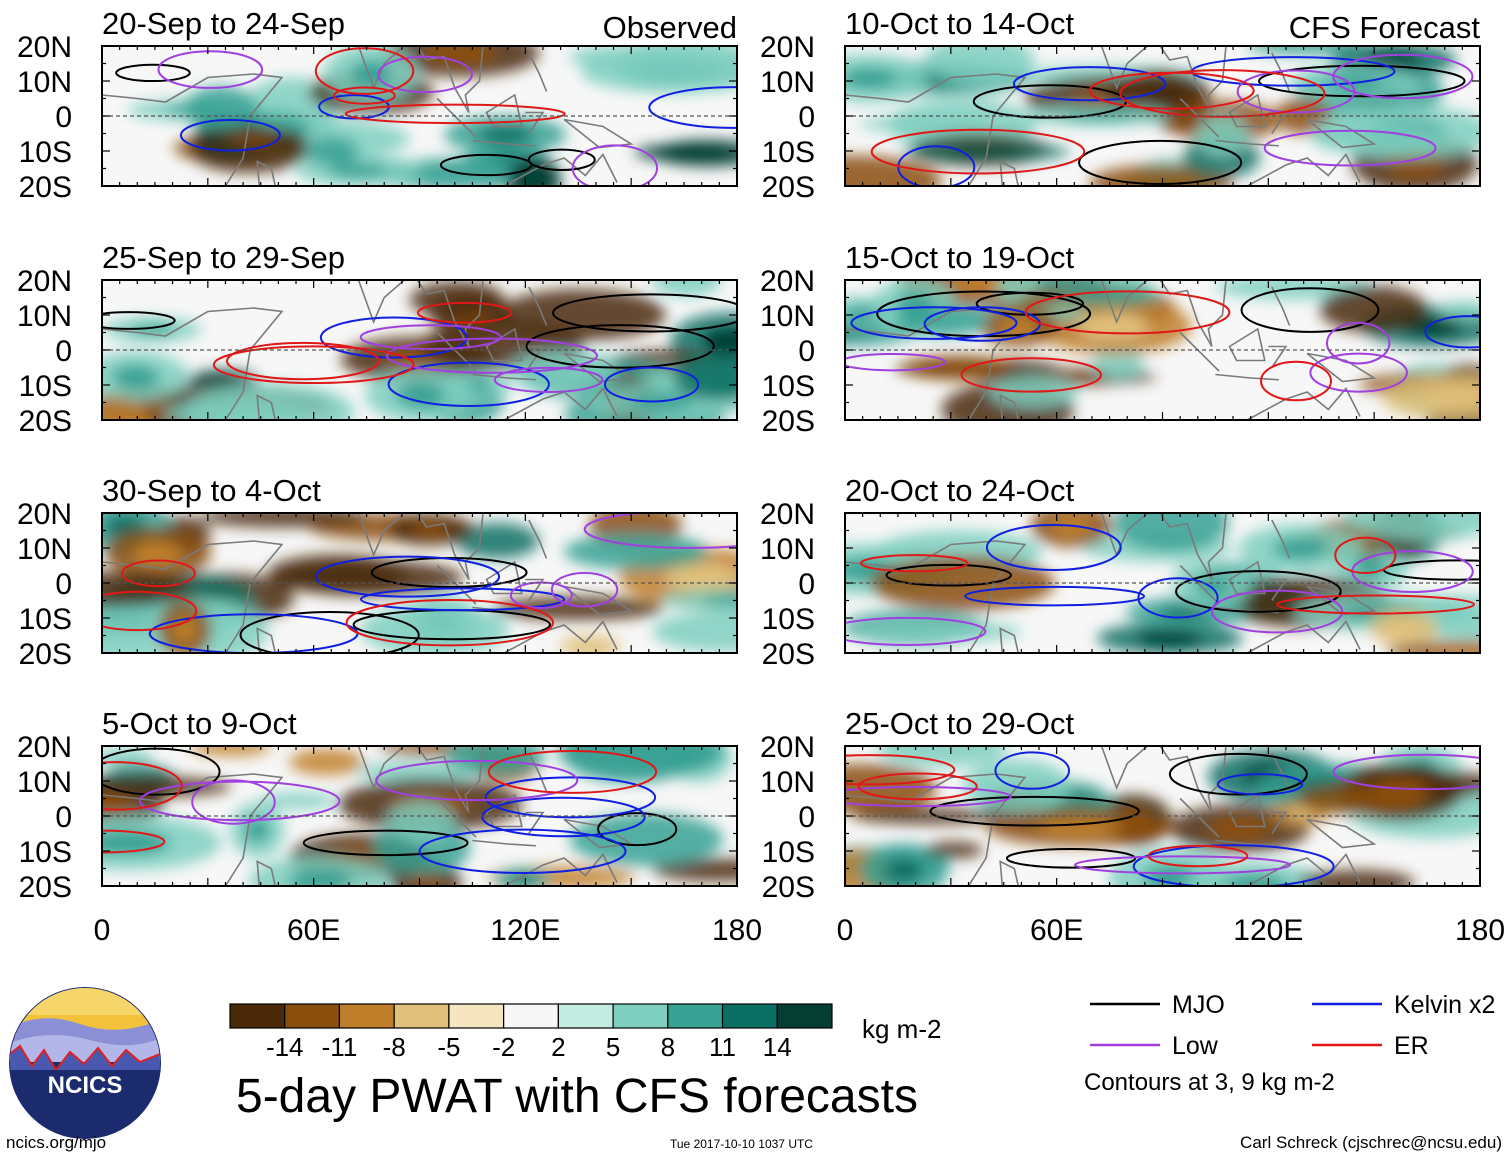 This screenshot has height=1159, width=1510. What do you see at coordinates (1411, 1046) in the screenshot?
I see `legend-label: ER` at bounding box center [1411, 1046].